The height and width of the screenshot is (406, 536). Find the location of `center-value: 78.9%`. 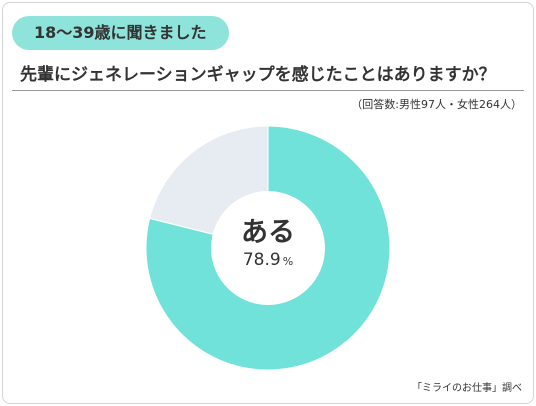

center-value: 78.9% is located at coordinates (268, 260).